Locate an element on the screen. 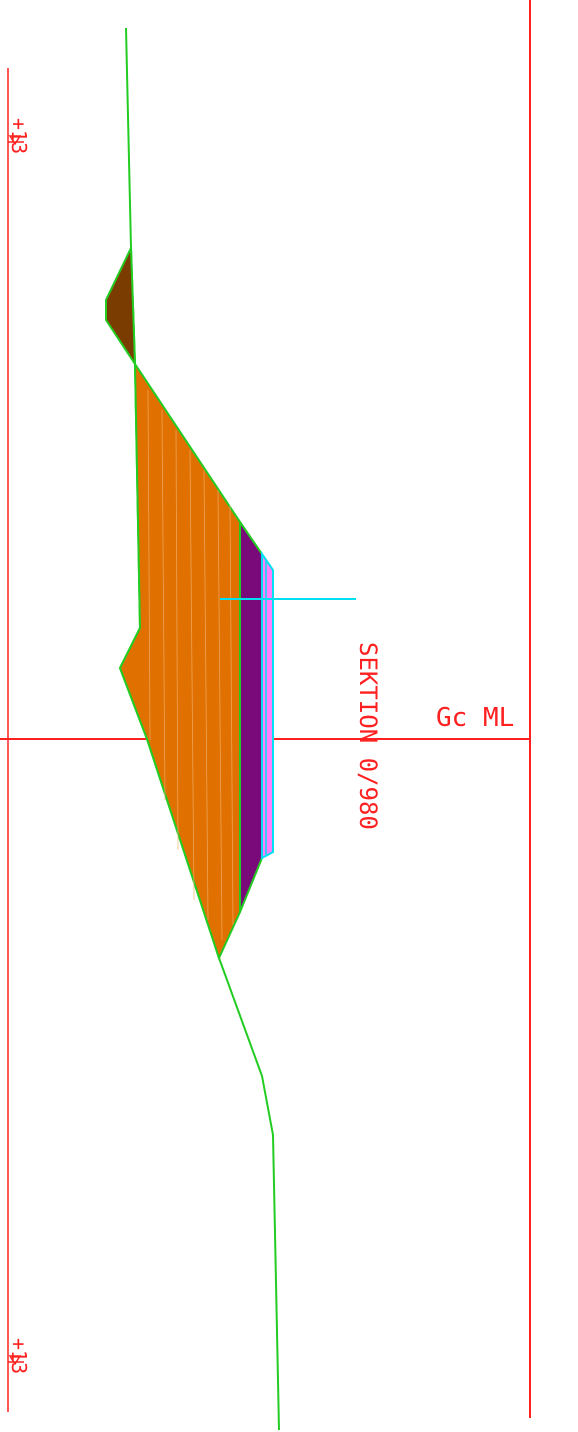  centerline-label: Gc ML is located at coordinates (475, 718).